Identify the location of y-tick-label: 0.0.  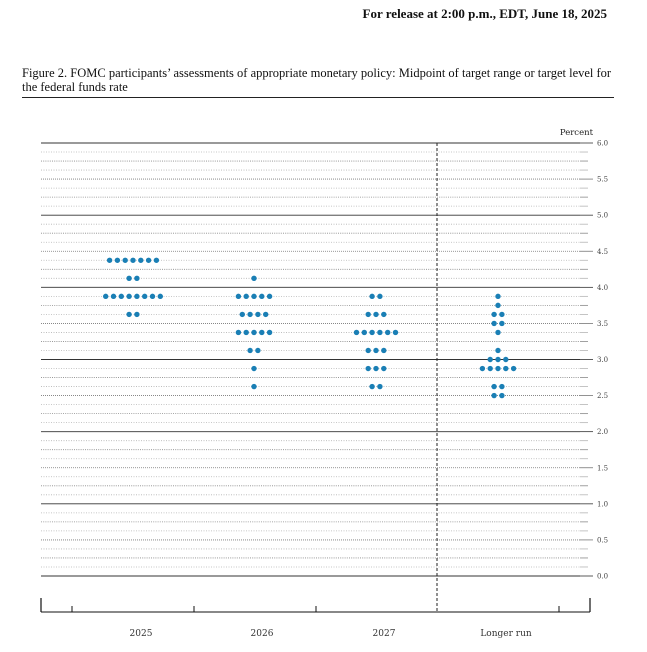
(602, 577).